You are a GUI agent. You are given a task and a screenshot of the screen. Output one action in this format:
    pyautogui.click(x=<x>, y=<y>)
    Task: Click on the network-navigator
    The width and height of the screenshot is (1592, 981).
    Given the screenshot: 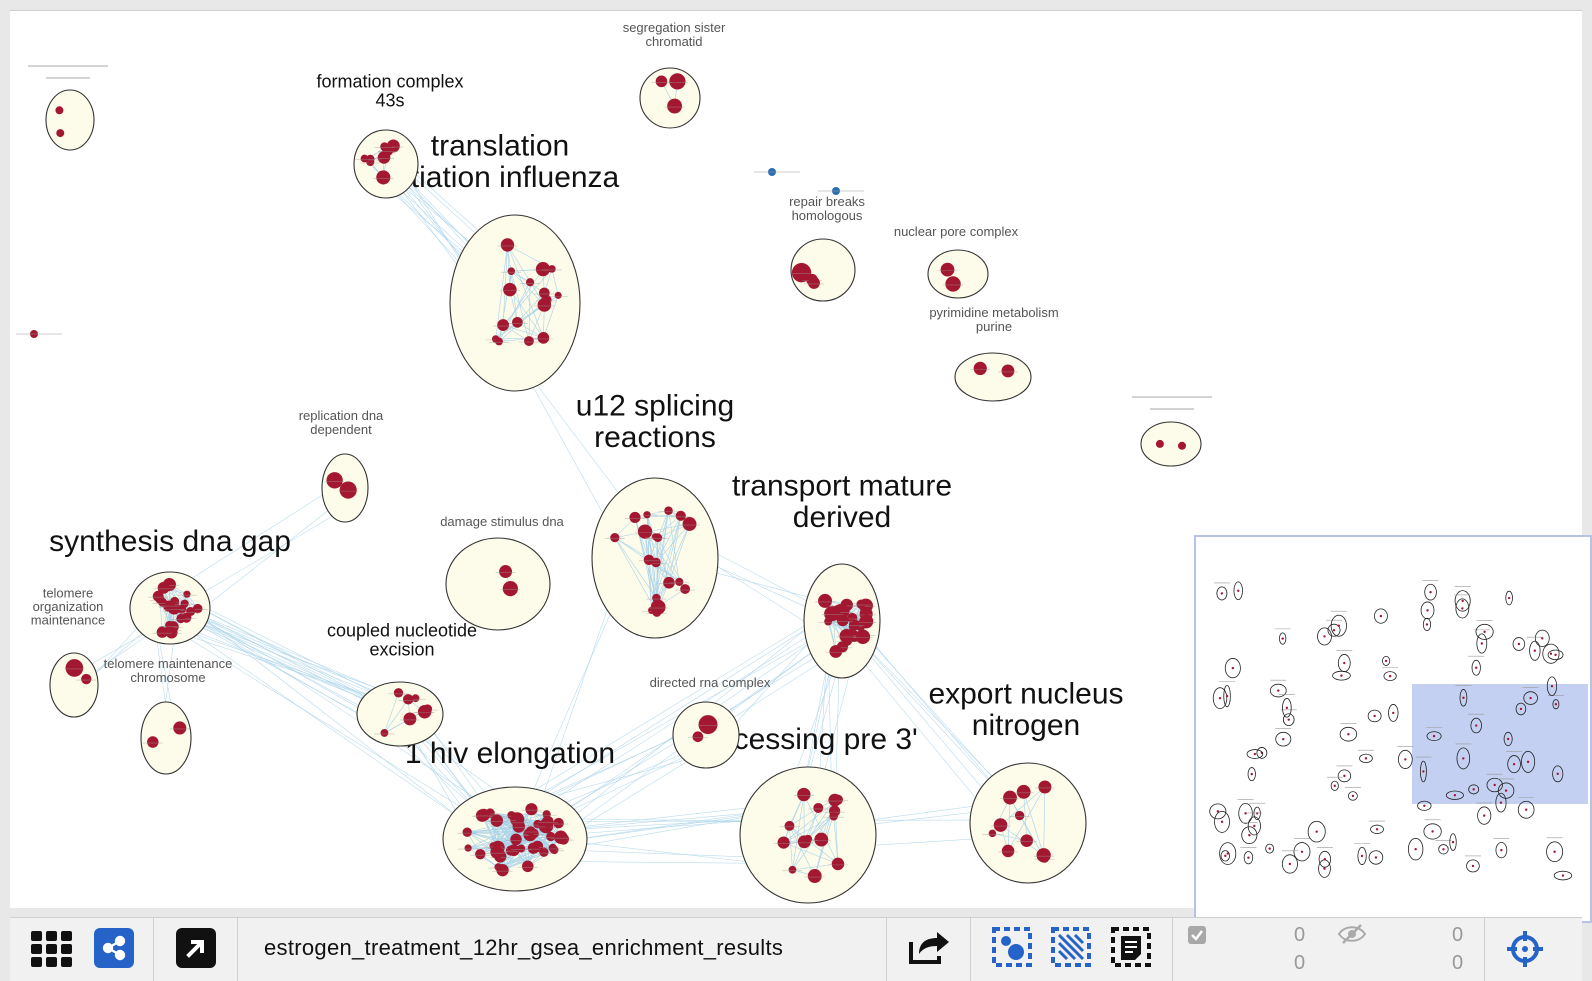 What is the action you would take?
    pyautogui.click(x=1393, y=729)
    